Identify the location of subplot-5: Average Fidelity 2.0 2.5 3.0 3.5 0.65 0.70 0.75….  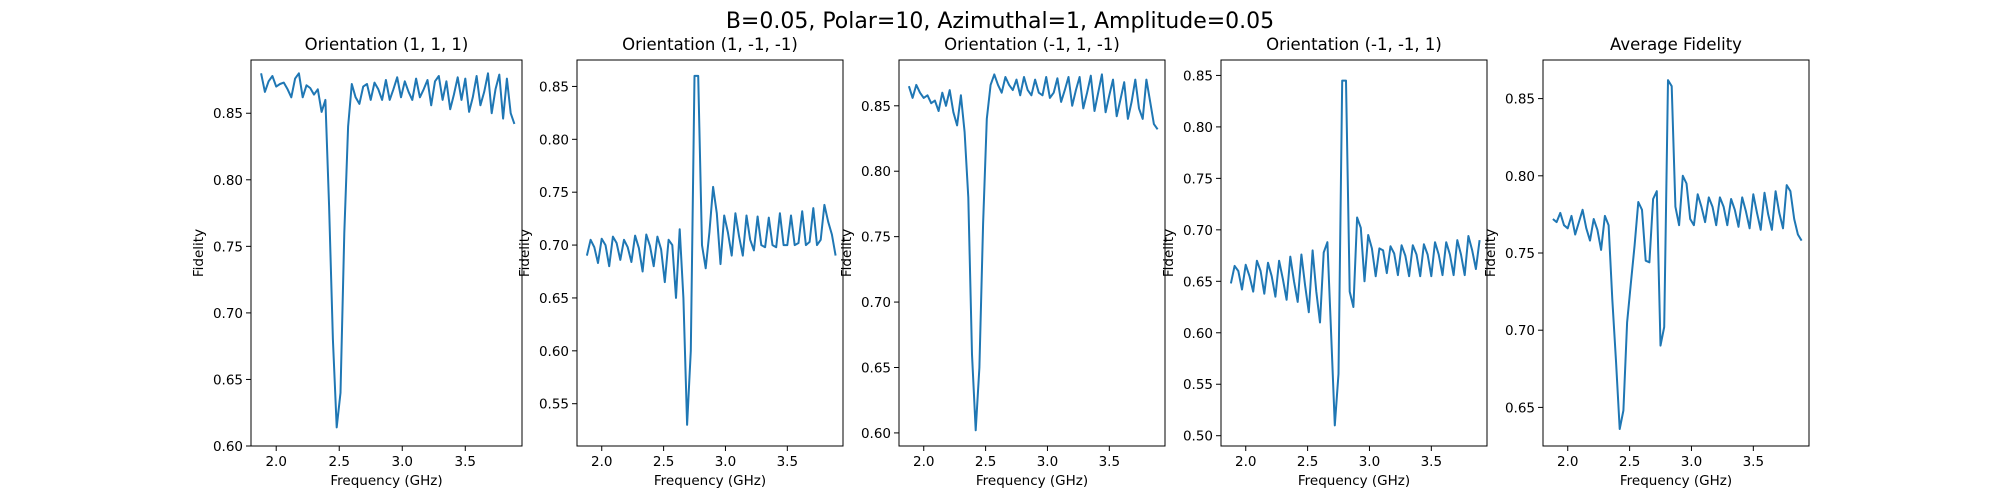
(1646, 262).